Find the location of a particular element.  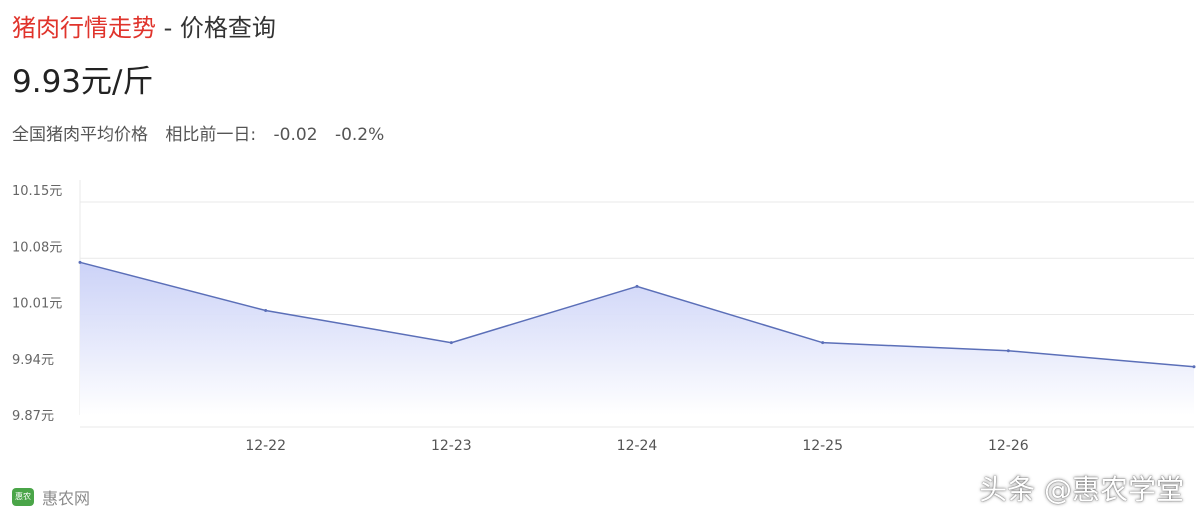

current-price: 9.93元/斤 is located at coordinates (83, 82).